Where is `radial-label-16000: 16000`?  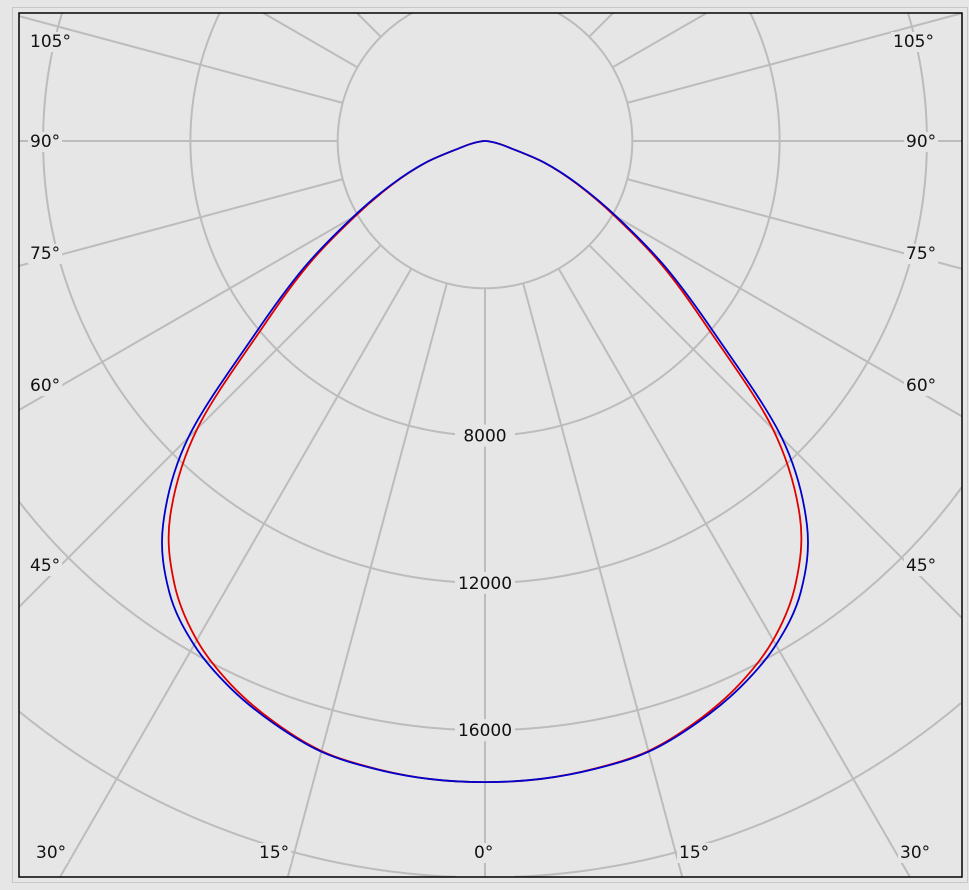
radial-label-16000: 16000 is located at coordinates (485, 731).